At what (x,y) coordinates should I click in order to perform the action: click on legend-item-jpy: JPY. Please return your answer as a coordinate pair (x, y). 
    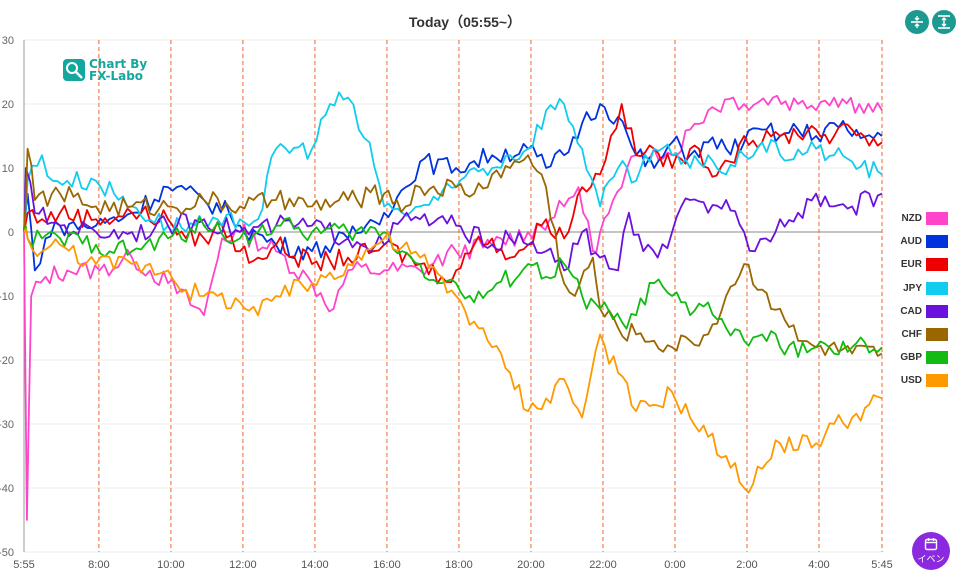
    Looking at the image, I should click on (920, 288).